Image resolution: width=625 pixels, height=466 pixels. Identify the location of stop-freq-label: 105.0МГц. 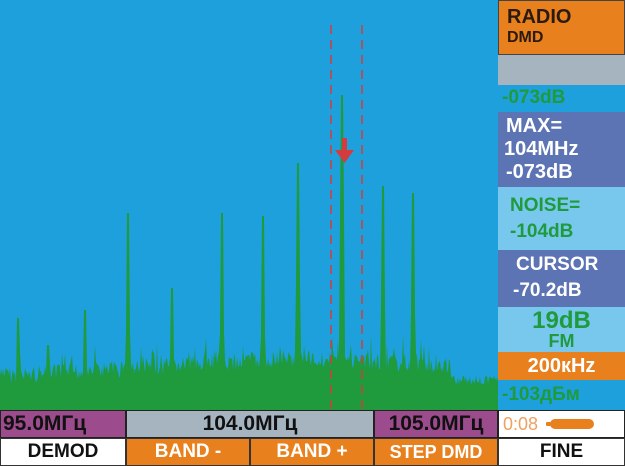
(436, 423).